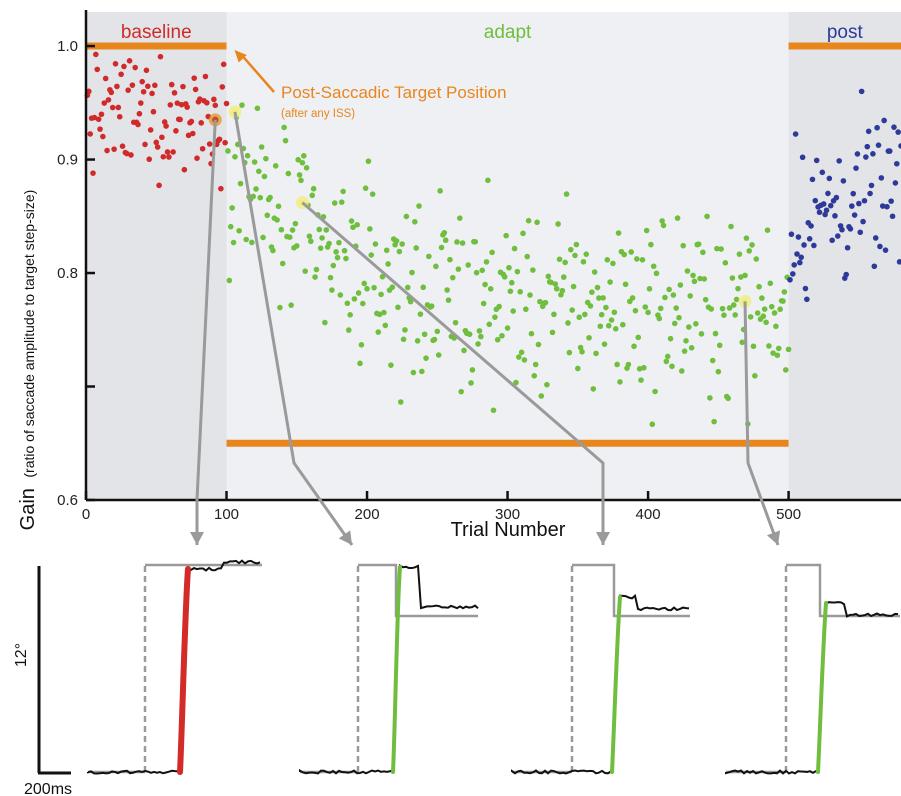 This screenshot has width=901, height=796. Describe the element at coordinates (48, 788) in the screenshot. I see `scale-bar-time-label: 200ms` at that location.